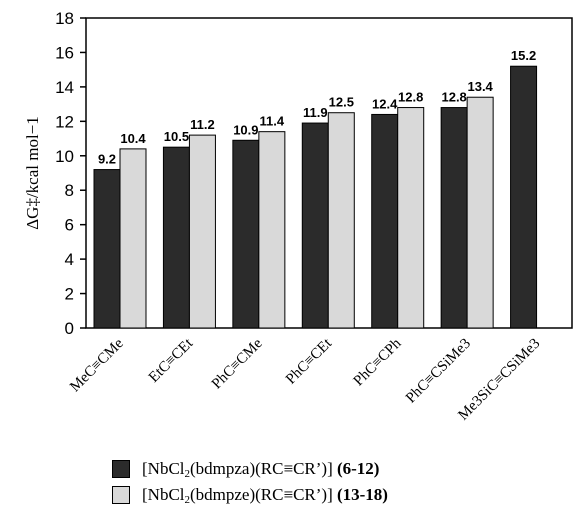  I want to click on bar-value-label: 10.5, so click(176, 136).